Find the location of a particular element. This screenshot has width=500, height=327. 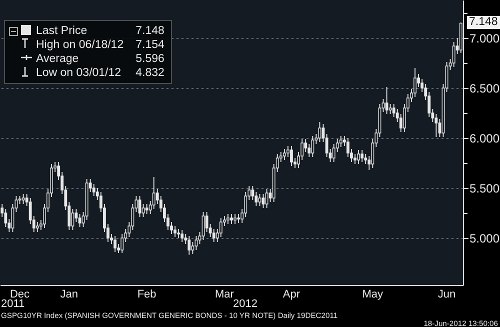

text: 2012 is located at coordinates (245, 304).